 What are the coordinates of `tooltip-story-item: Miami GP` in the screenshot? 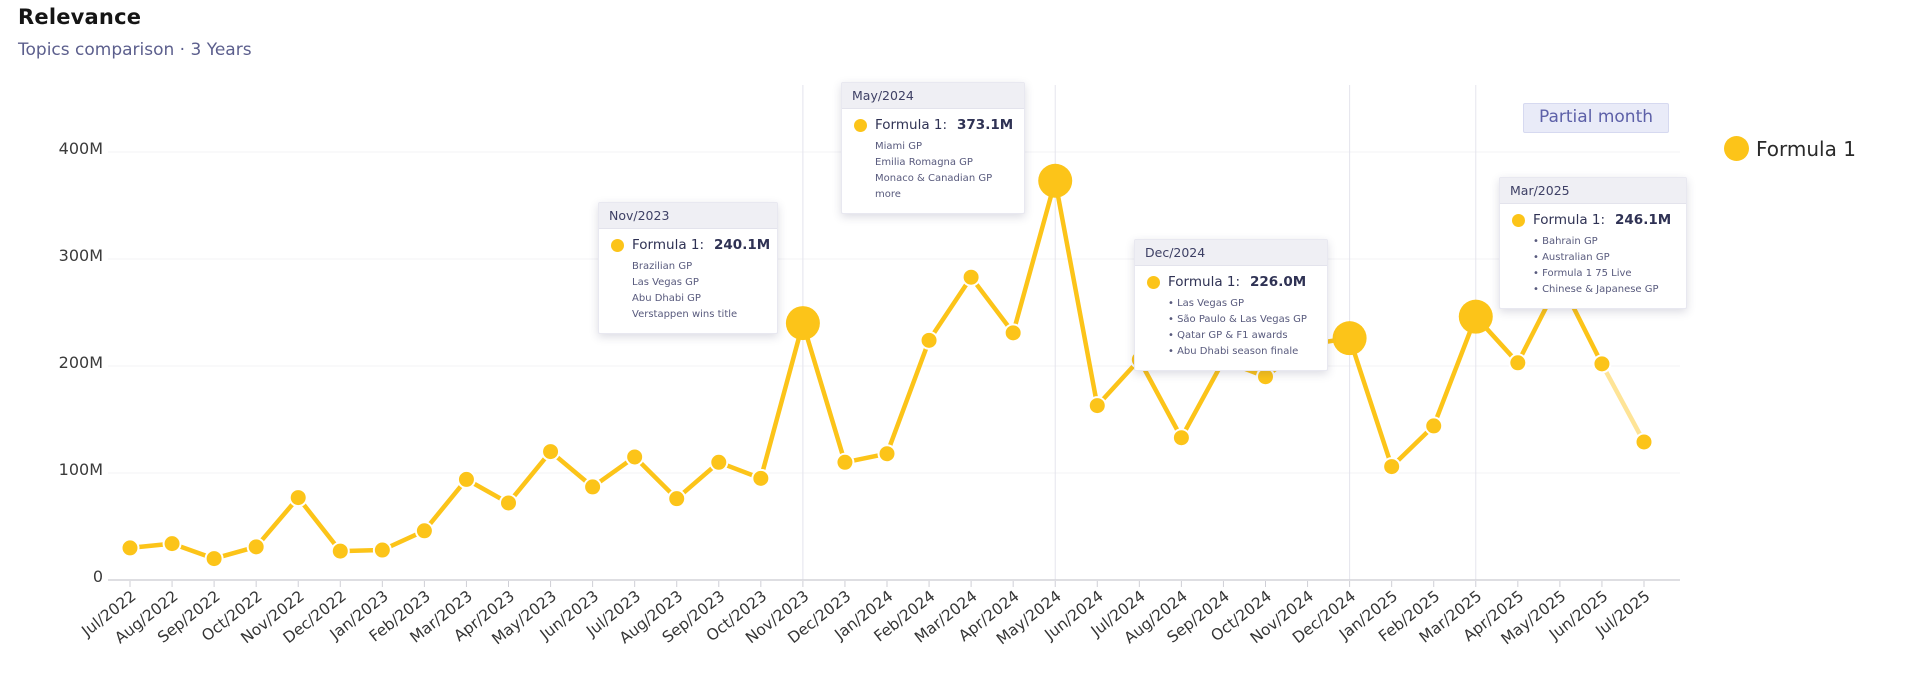 It's located at (899, 146).